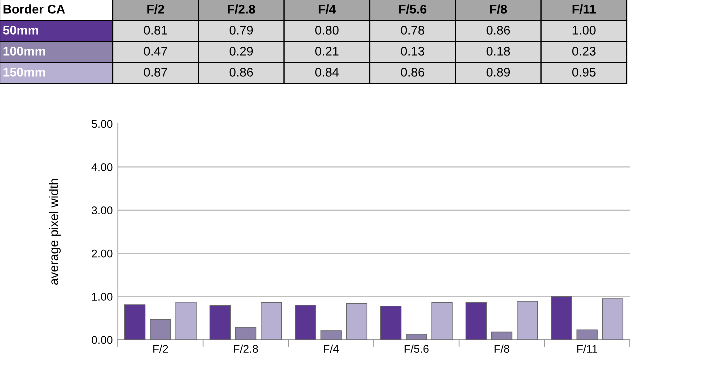 The width and height of the screenshot is (711, 386). Describe the element at coordinates (156, 9) in the screenshot. I see `category-label: F/2` at that location.